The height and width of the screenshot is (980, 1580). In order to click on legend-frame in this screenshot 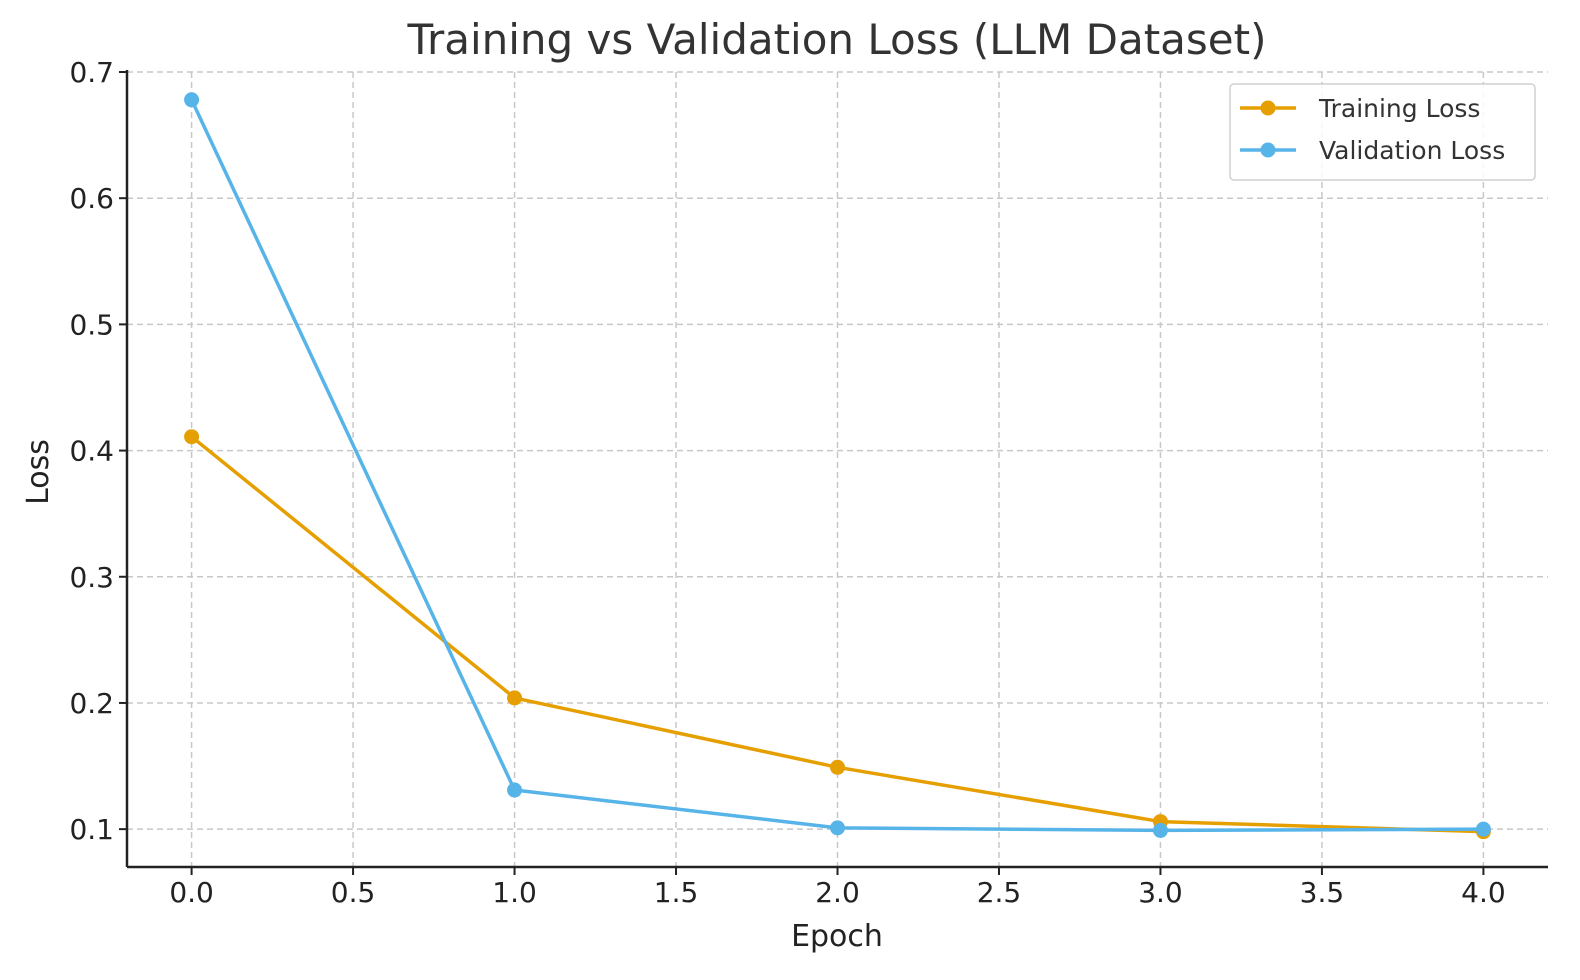, I will do `click(1382, 132)`.